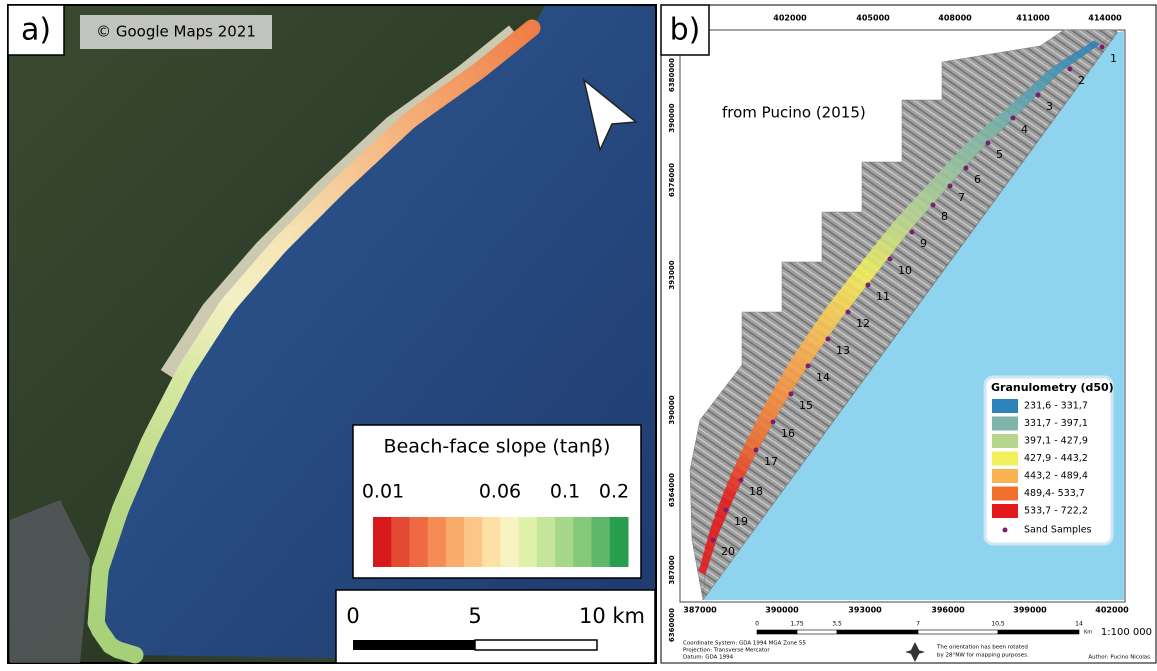 The height and width of the screenshot is (671, 1157). Describe the element at coordinates (612, 616) in the screenshot. I see `scale-label: 10 km` at that location.